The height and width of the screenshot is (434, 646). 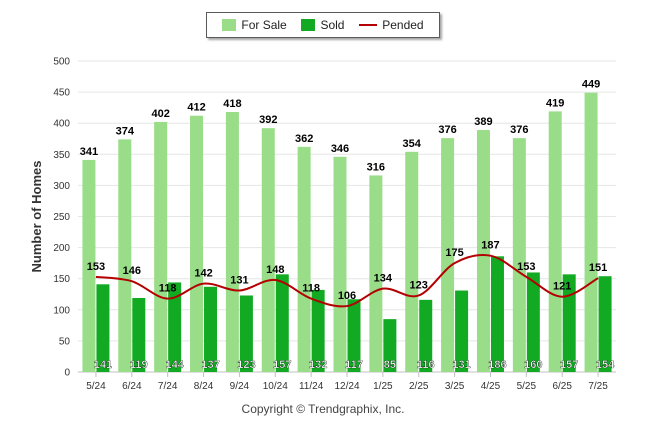 What do you see at coordinates (461, 365) in the screenshot?
I see `sold-data-label: 131` at bounding box center [461, 365].